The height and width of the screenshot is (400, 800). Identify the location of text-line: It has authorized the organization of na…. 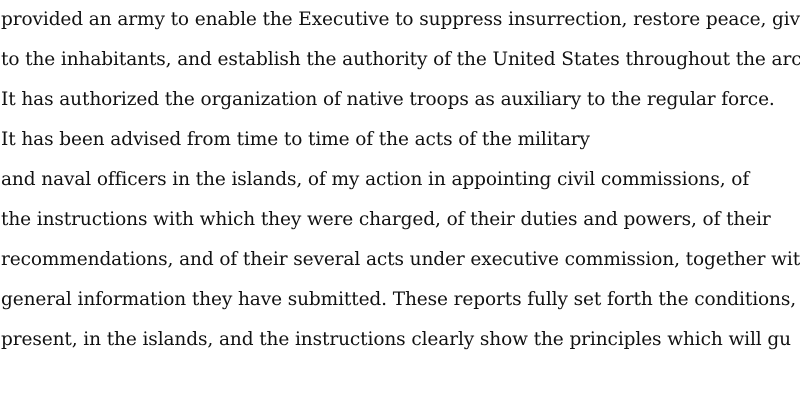
(388, 99).